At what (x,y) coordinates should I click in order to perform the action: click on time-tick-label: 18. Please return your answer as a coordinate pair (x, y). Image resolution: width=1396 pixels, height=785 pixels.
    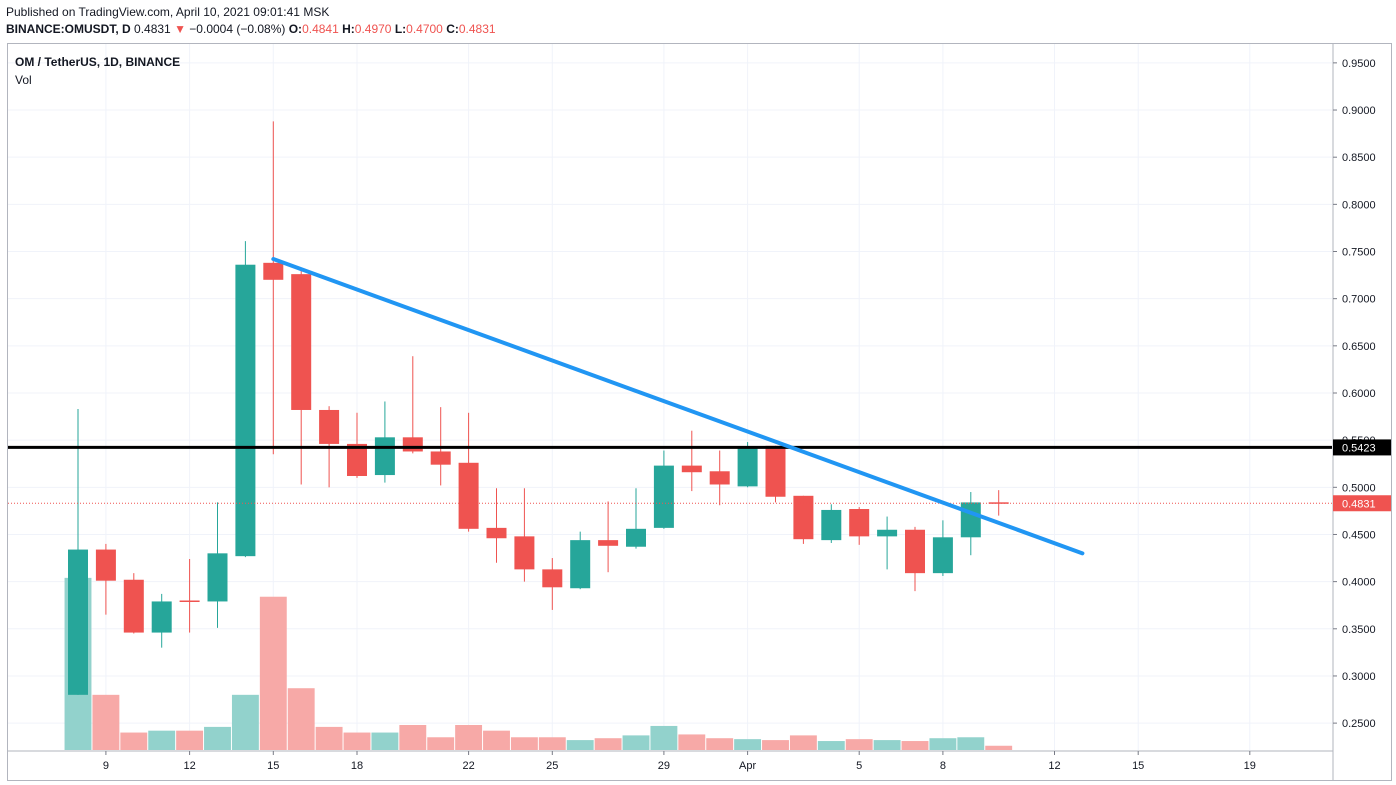
    Looking at the image, I should click on (357, 766).